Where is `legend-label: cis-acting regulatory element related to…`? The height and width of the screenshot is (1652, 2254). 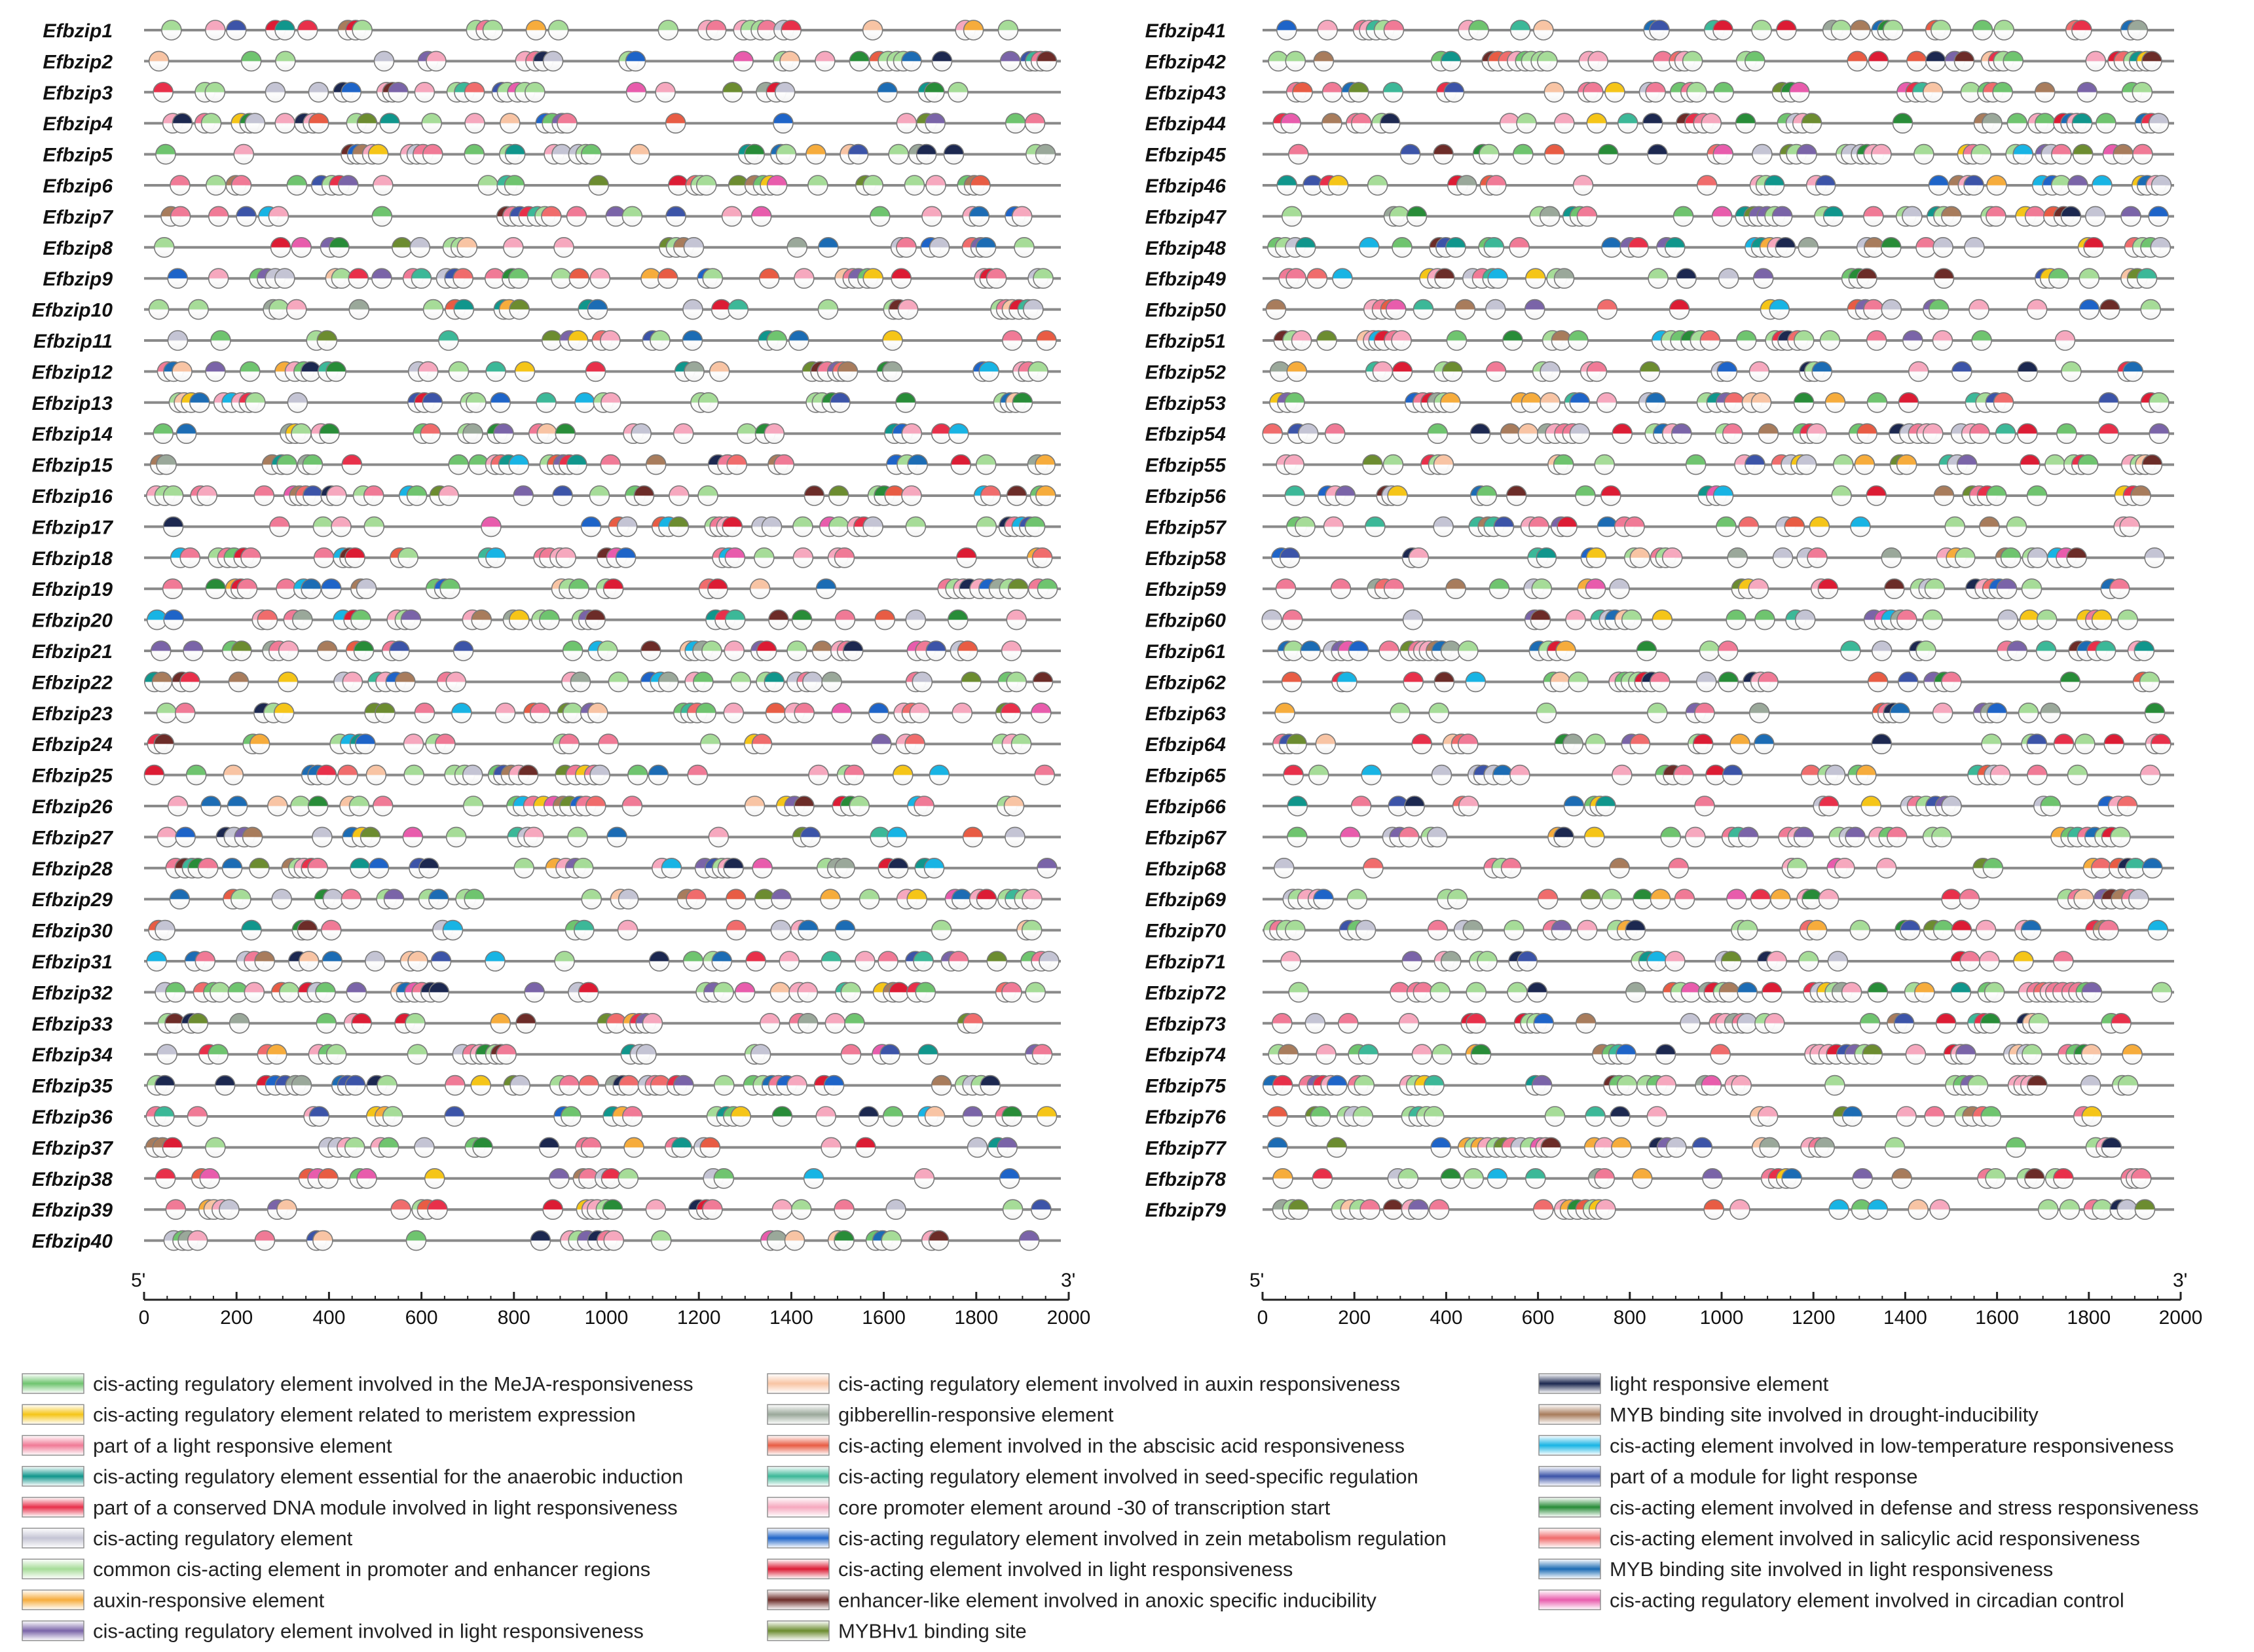 legend-label: cis-acting regulatory element related to… is located at coordinates (364, 1414).